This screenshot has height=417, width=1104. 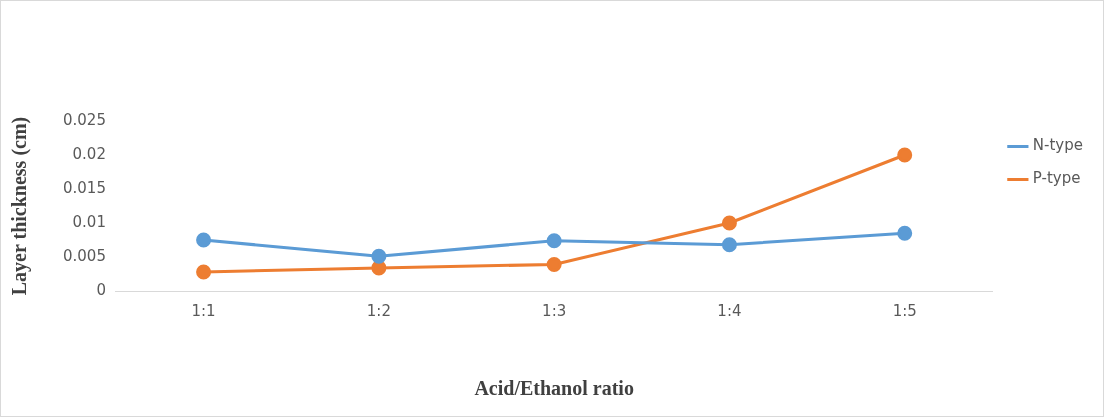 I want to click on x-tick-label: 1:2, so click(x=378, y=310).